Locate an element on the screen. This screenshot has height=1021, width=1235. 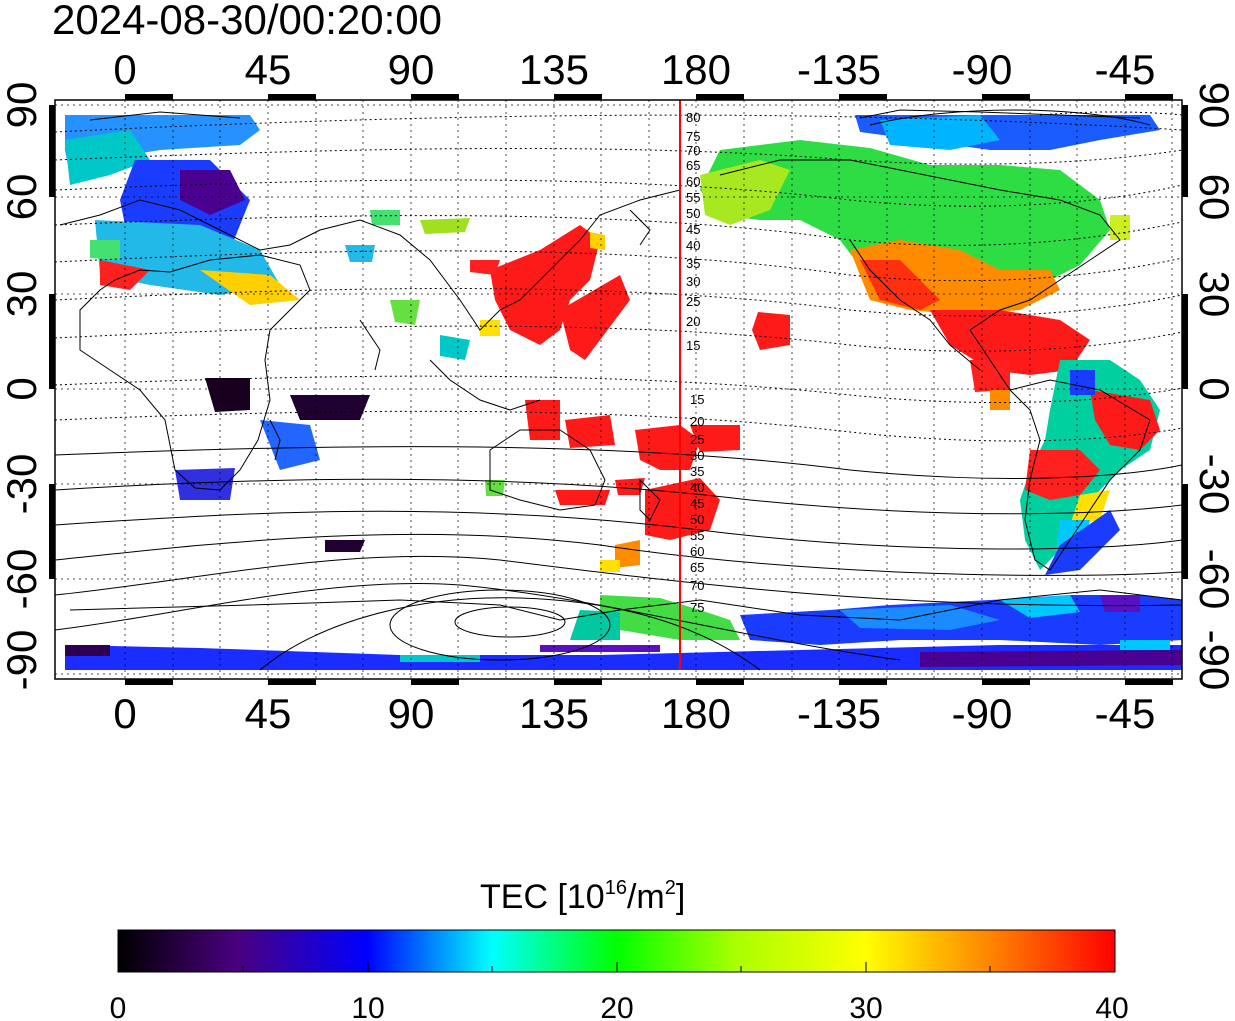
bottom-lon-label: 135 is located at coordinates (554, 713).